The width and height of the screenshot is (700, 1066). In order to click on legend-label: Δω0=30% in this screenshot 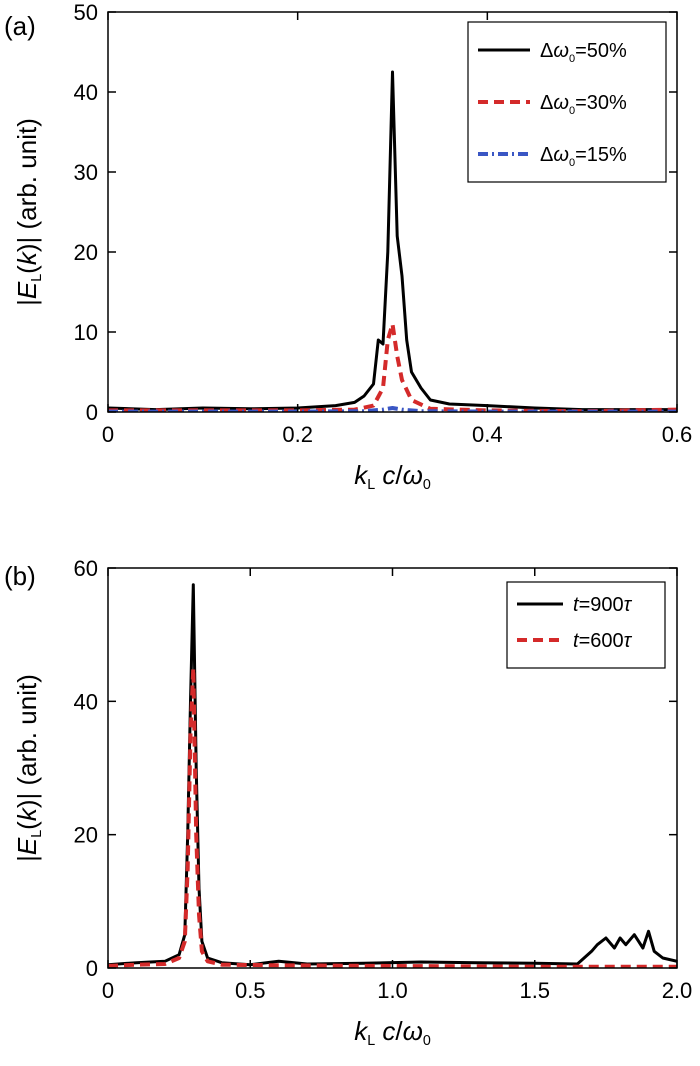, I will do `click(583, 104)`.